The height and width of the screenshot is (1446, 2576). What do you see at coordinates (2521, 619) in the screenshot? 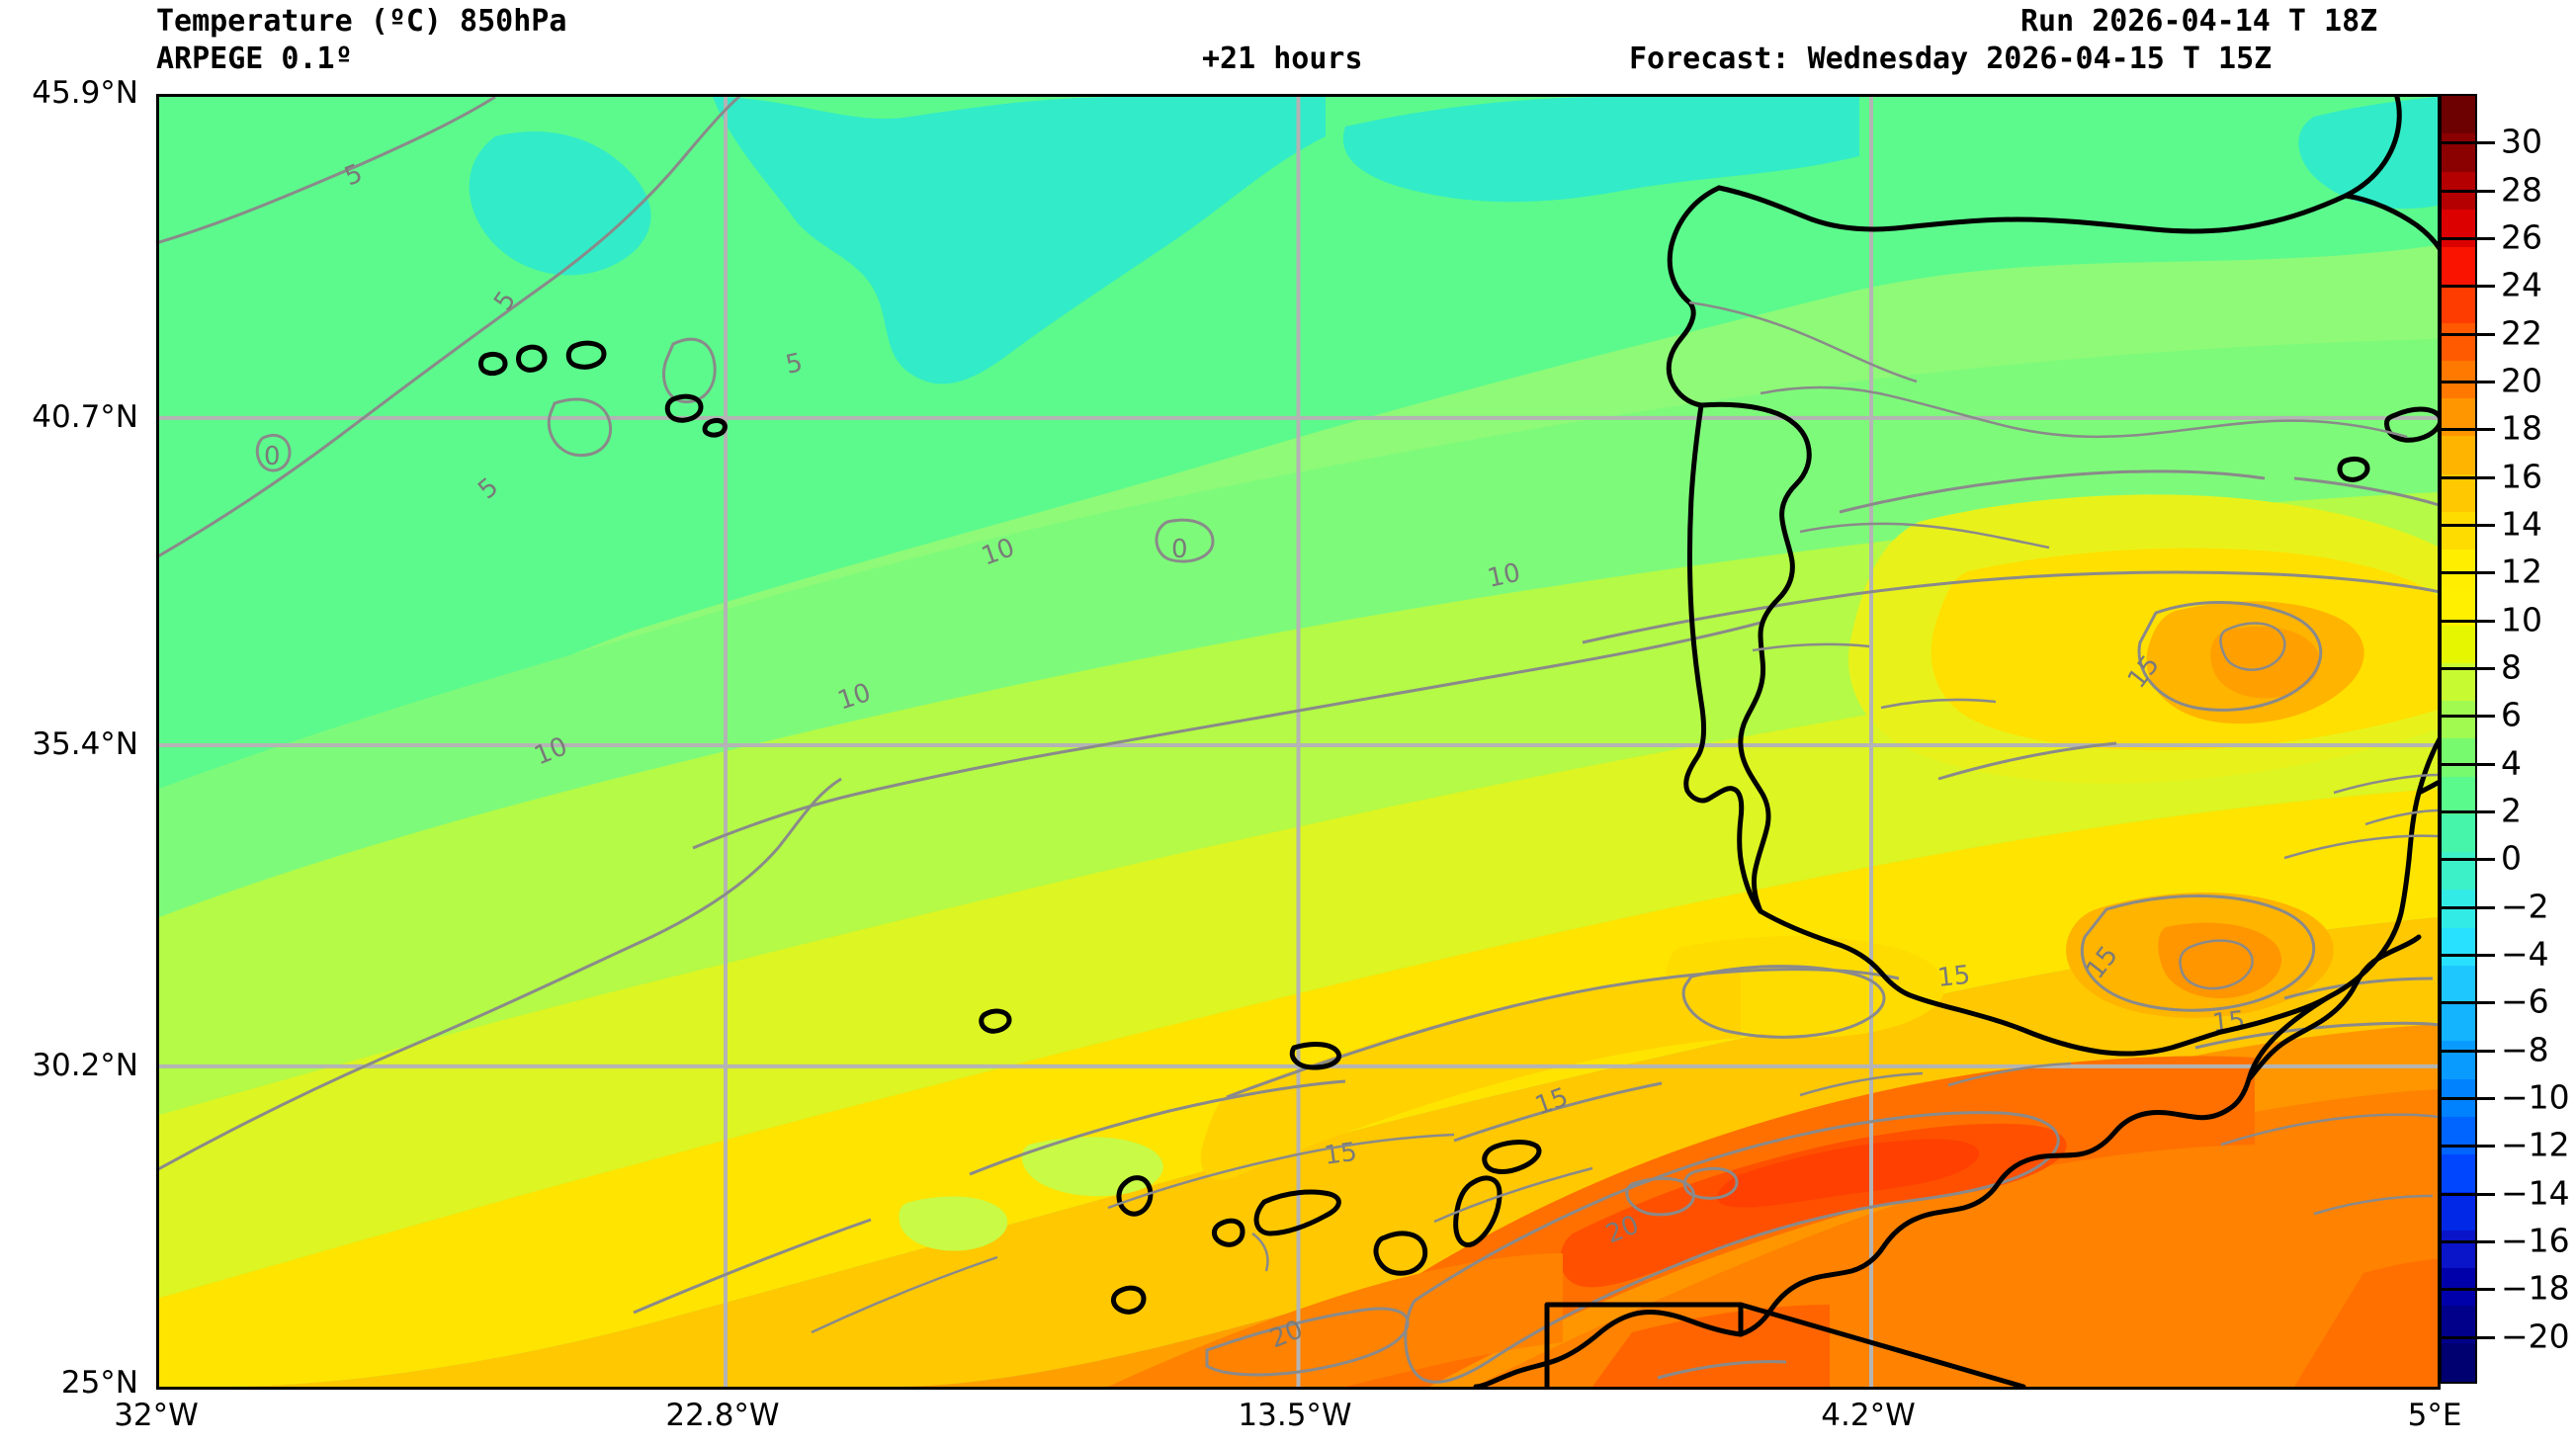
I see `colorbar-tick-label: 10` at bounding box center [2521, 619].